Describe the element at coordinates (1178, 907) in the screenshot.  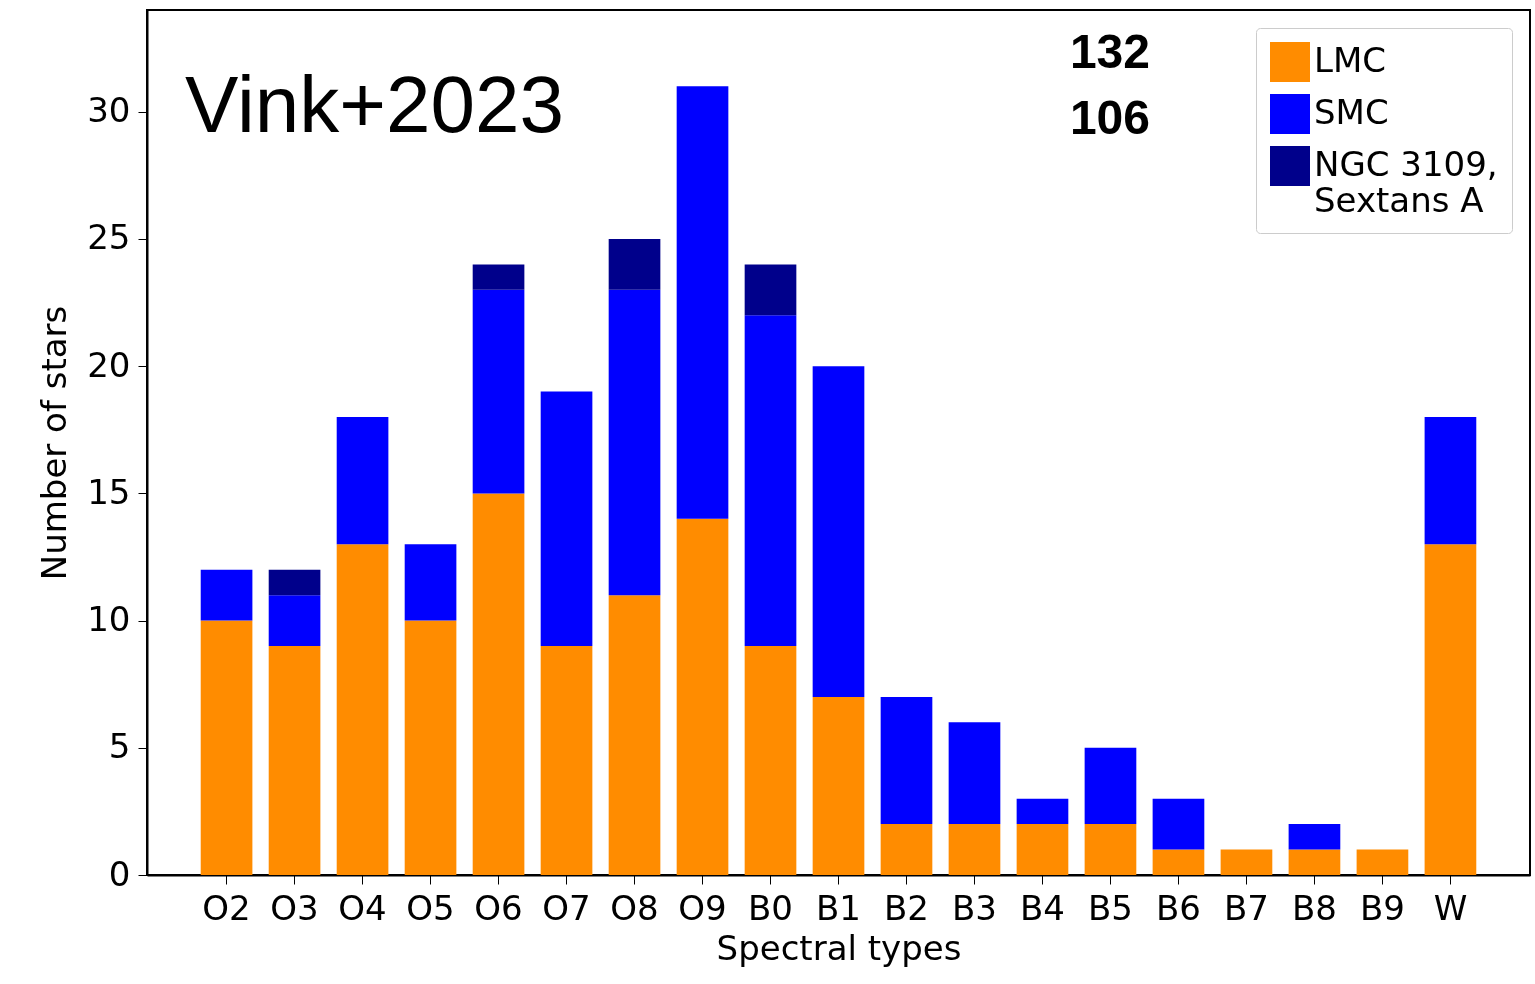
I see `x-tick-label: B6` at that location.